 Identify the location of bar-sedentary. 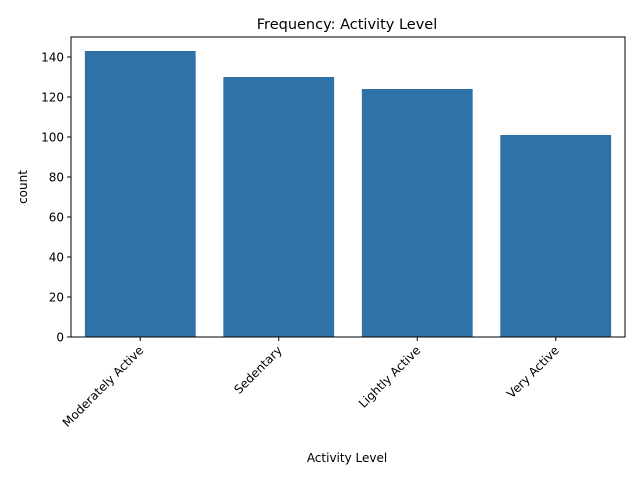
(279, 207).